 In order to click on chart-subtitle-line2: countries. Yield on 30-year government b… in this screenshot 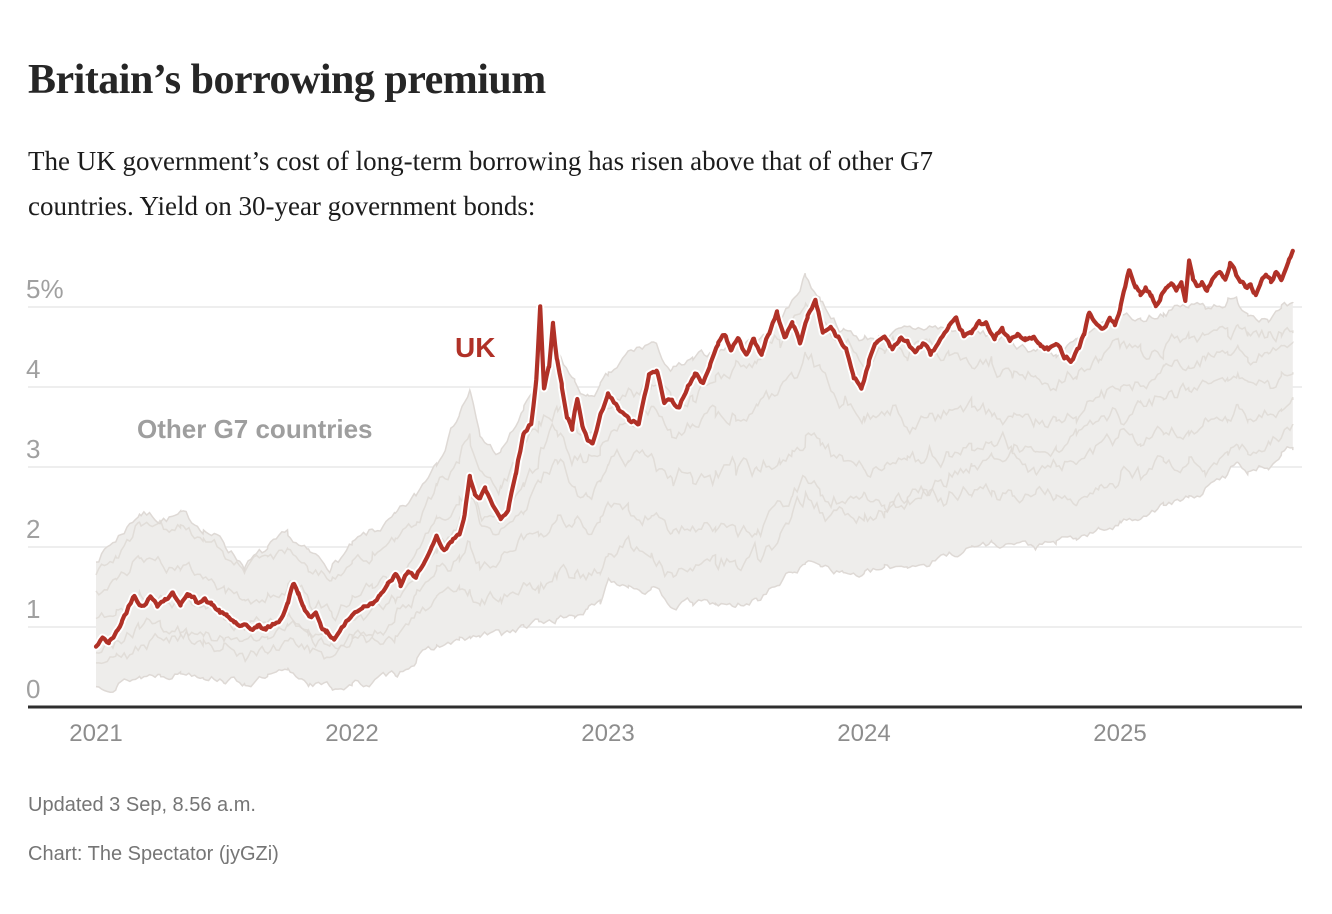, I will do `click(282, 206)`.